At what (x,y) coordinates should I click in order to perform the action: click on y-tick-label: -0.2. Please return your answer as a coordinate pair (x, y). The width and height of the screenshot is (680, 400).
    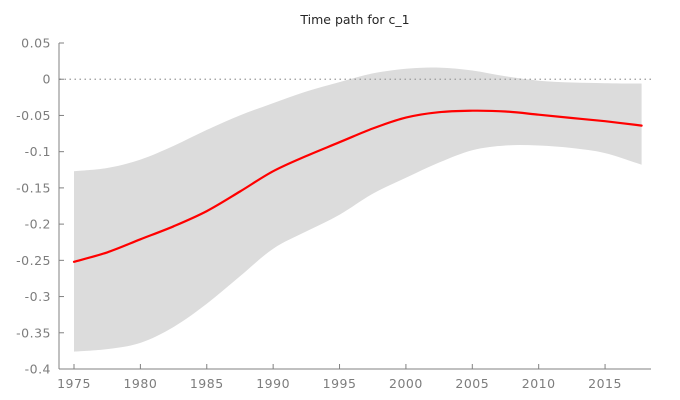
    Looking at the image, I should click on (38, 224).